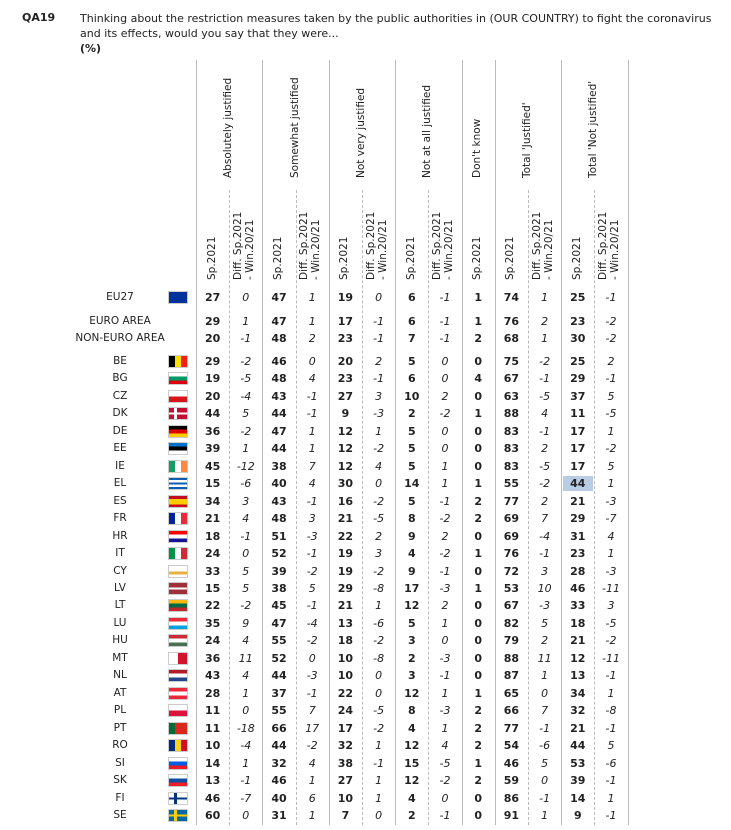 This screenshot has width=731, height=830. What do you see at coordinates (578, 711) in the screenshot?
I see `cell: 32` at bounding box center [578, 711].